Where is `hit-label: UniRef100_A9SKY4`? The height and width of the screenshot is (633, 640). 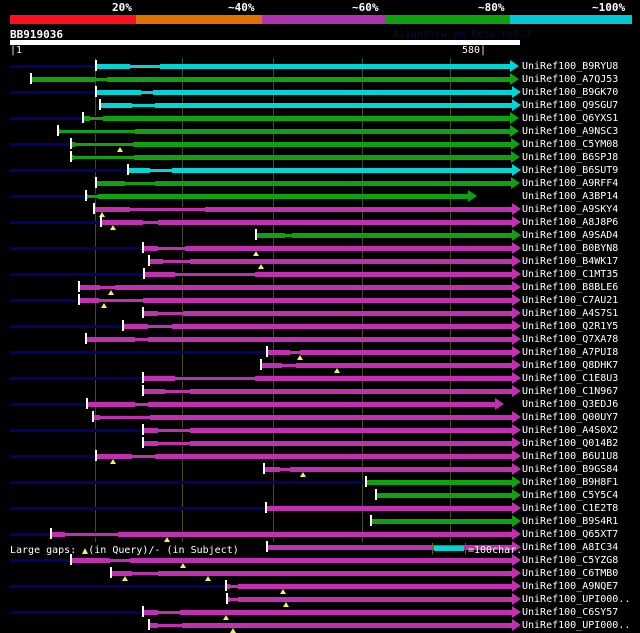 hit-label: UniRef100_A9SKY4 is located at coordinates (570, 209).